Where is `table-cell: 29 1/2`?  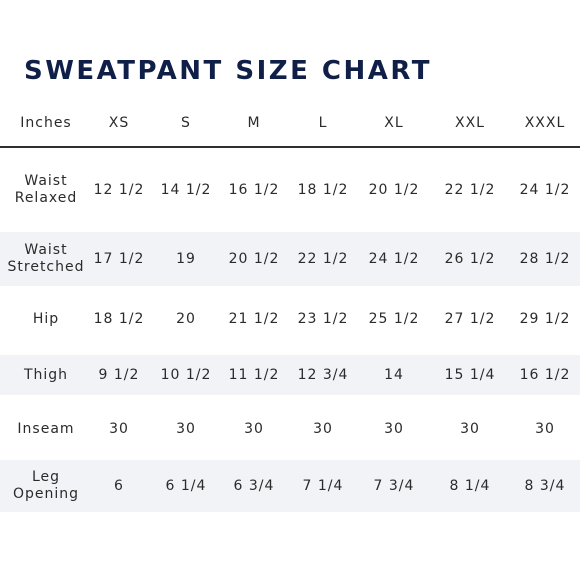
table-cell: 29 1/2 is located at coordinates (545, 318).